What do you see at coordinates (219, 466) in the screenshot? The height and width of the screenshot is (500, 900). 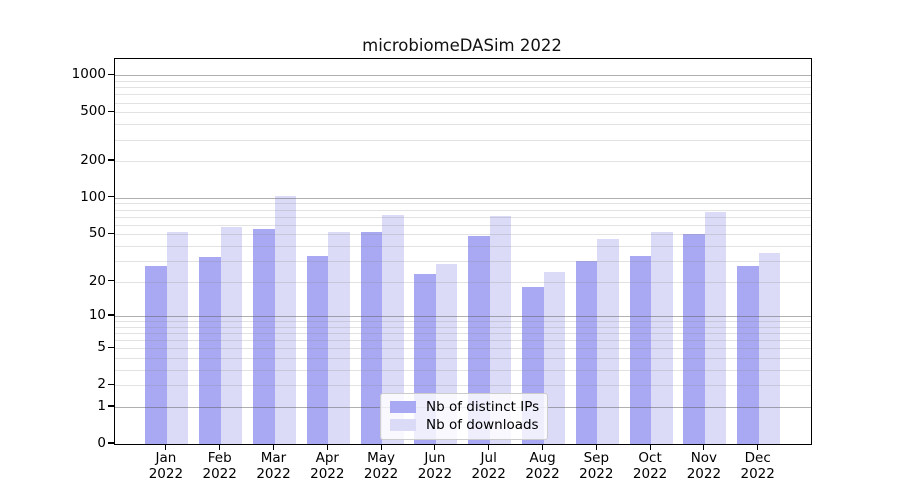 I see `x-tick-label-feb: Feb 2022` at bounding box center [219, 466].